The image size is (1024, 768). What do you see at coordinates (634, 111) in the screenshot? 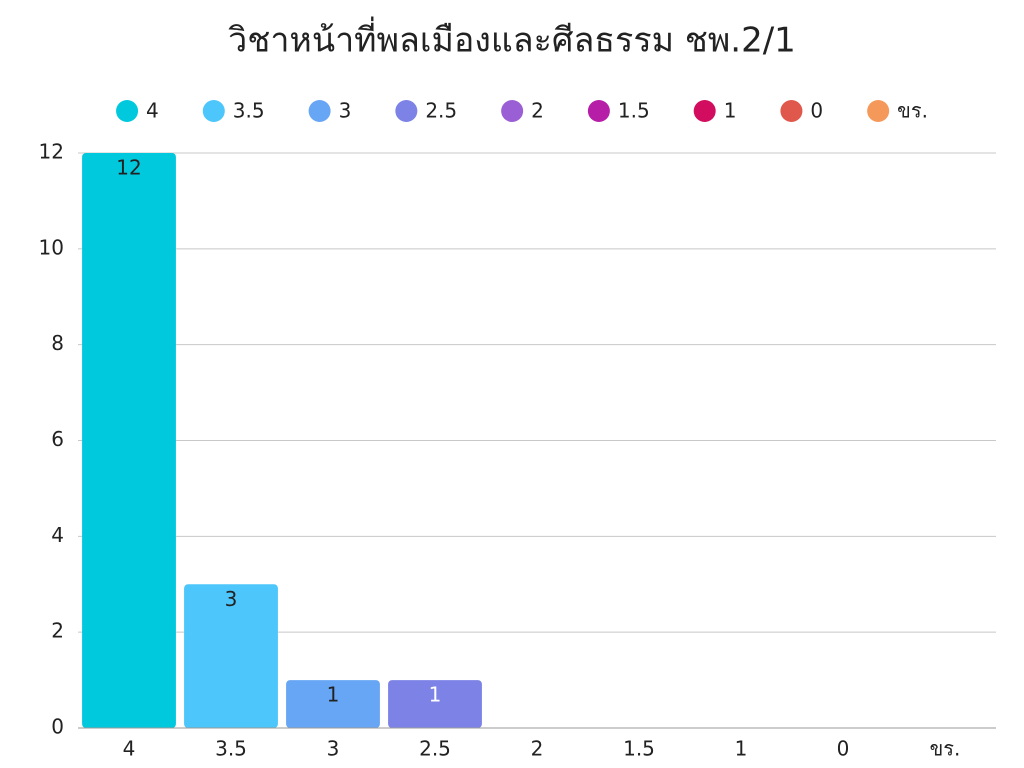
I see `legend-label: 1.5` at bounding box center [634, 111].